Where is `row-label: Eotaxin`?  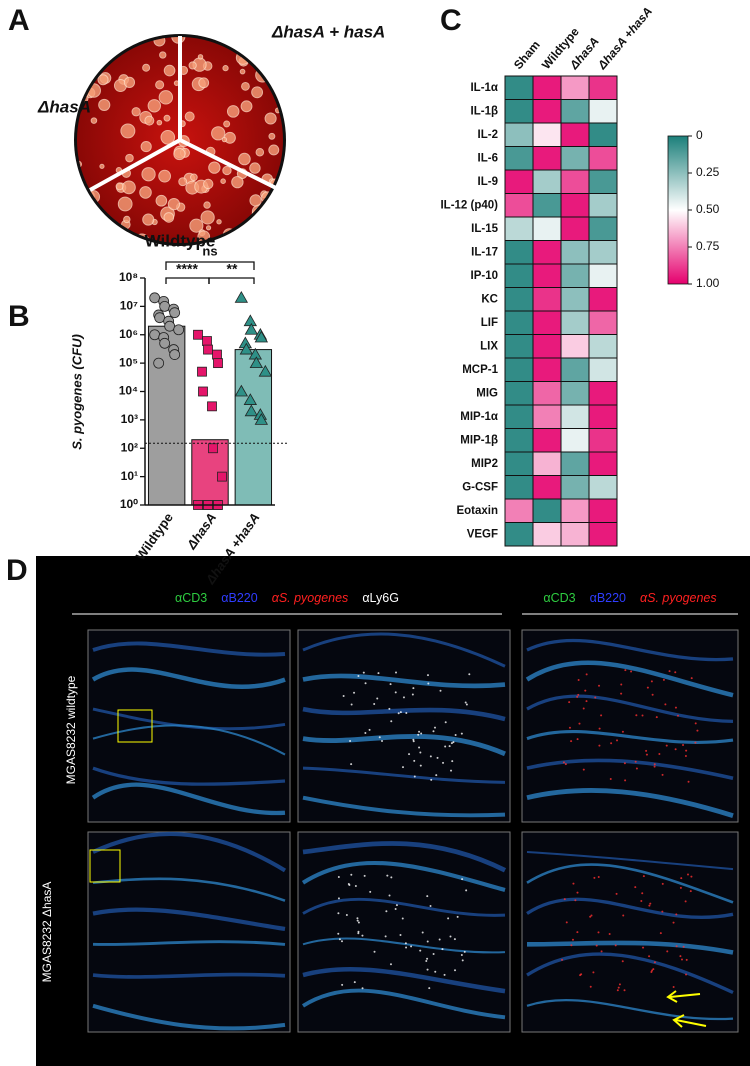
row-label: Eotaxin is located at coordinates (477, 511).